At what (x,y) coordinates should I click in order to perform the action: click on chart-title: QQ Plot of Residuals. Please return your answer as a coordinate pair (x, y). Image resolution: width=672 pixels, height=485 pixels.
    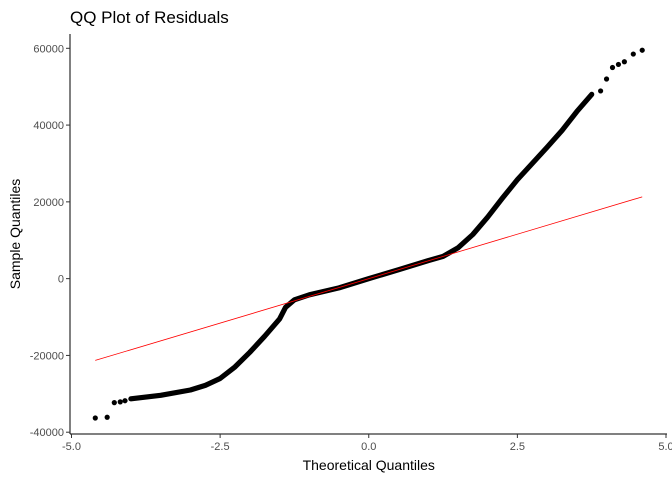
    Looking at the image, I should click on (149, 17).